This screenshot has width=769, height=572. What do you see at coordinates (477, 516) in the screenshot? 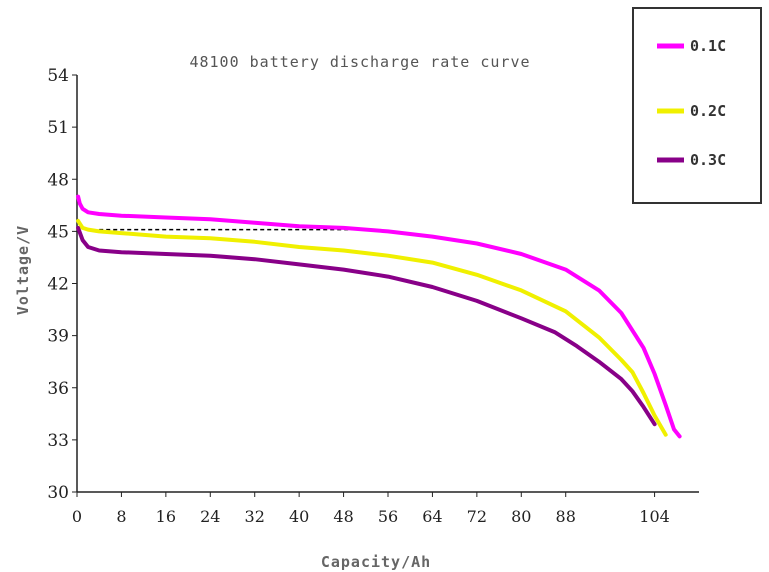
I see `x-tick-label: 72` at bounding box center [477, 516].